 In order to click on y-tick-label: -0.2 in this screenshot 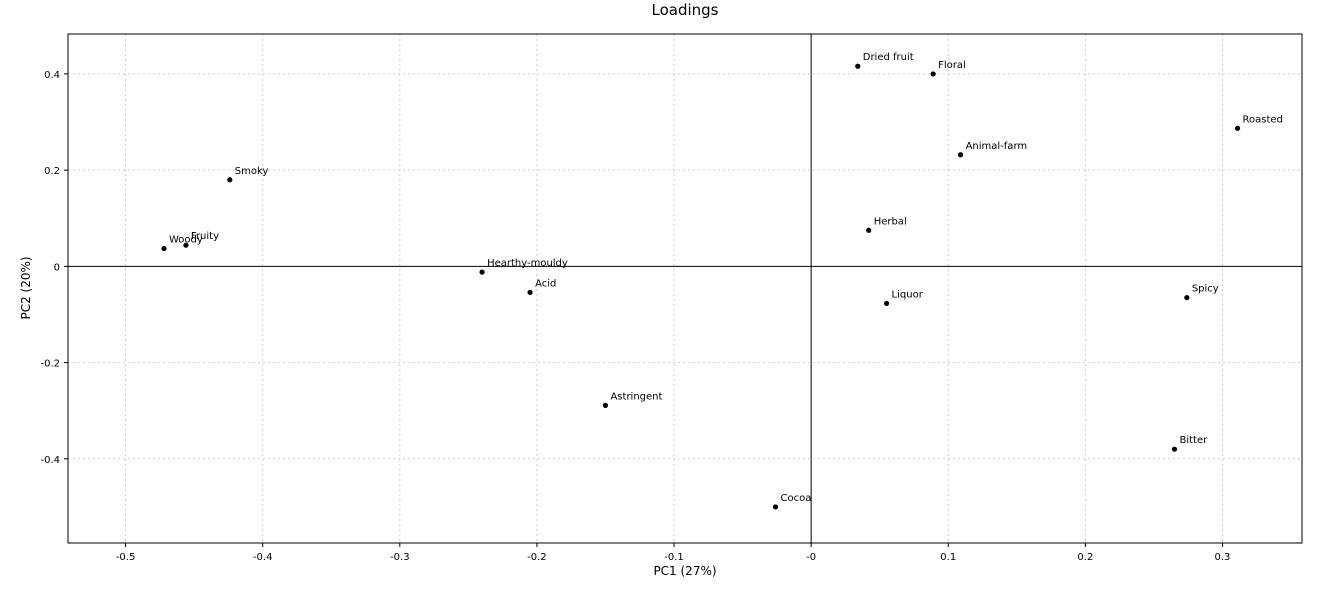, I will do `click(50, 364)`.